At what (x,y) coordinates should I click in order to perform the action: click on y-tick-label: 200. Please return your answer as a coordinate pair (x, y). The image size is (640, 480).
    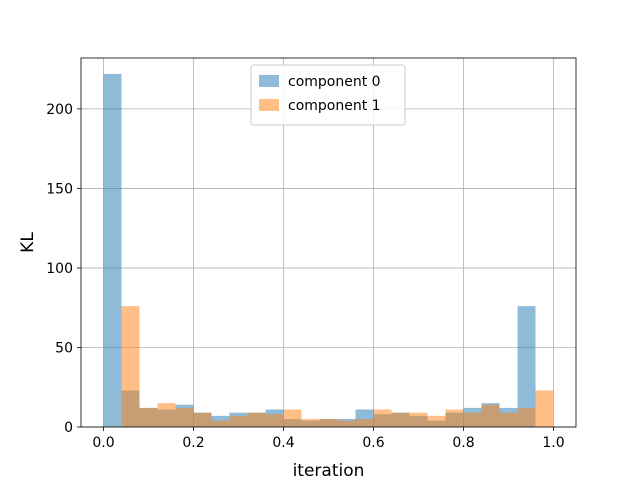
    Looking at the image, I should click on (59, 110).